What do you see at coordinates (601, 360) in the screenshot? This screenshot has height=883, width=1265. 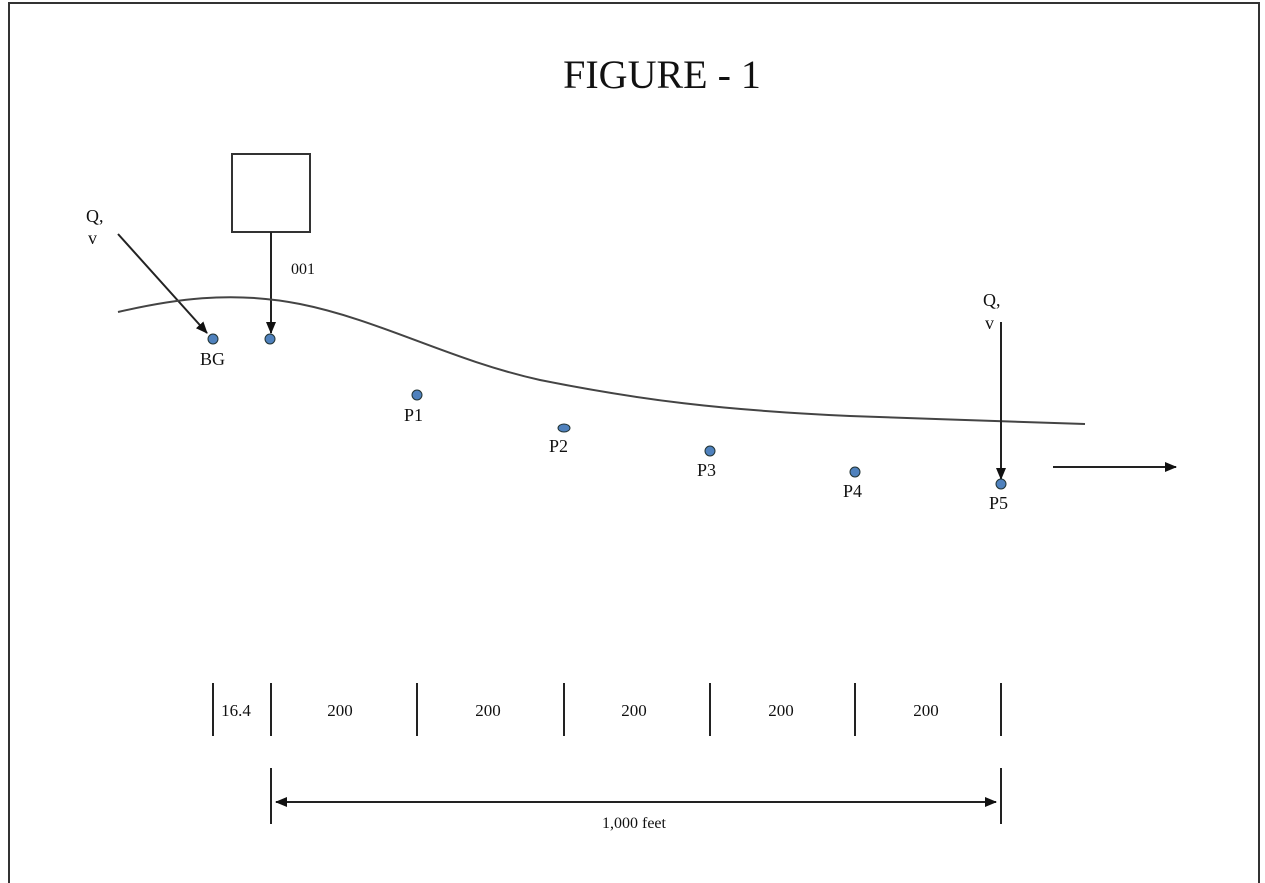 I see `stream-bank-curve` at bounding box center [601, 360].